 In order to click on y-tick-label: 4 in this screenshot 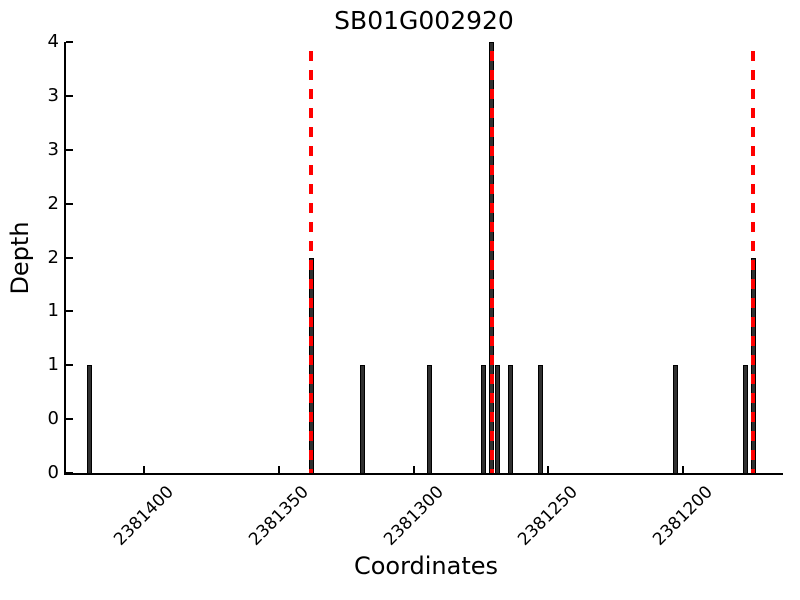, I will do `click(53, 41)`.